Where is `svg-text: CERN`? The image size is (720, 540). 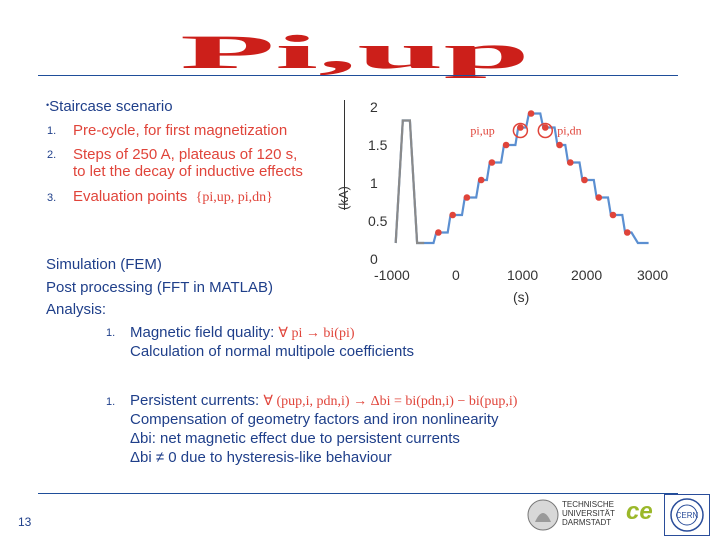 svg-text: CERN is located at coordinates (687, 515).